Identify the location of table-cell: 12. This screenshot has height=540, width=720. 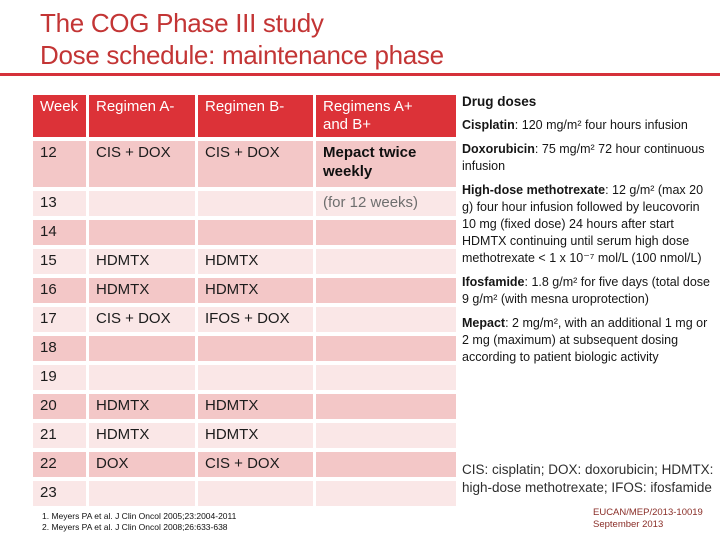
(59, 164).